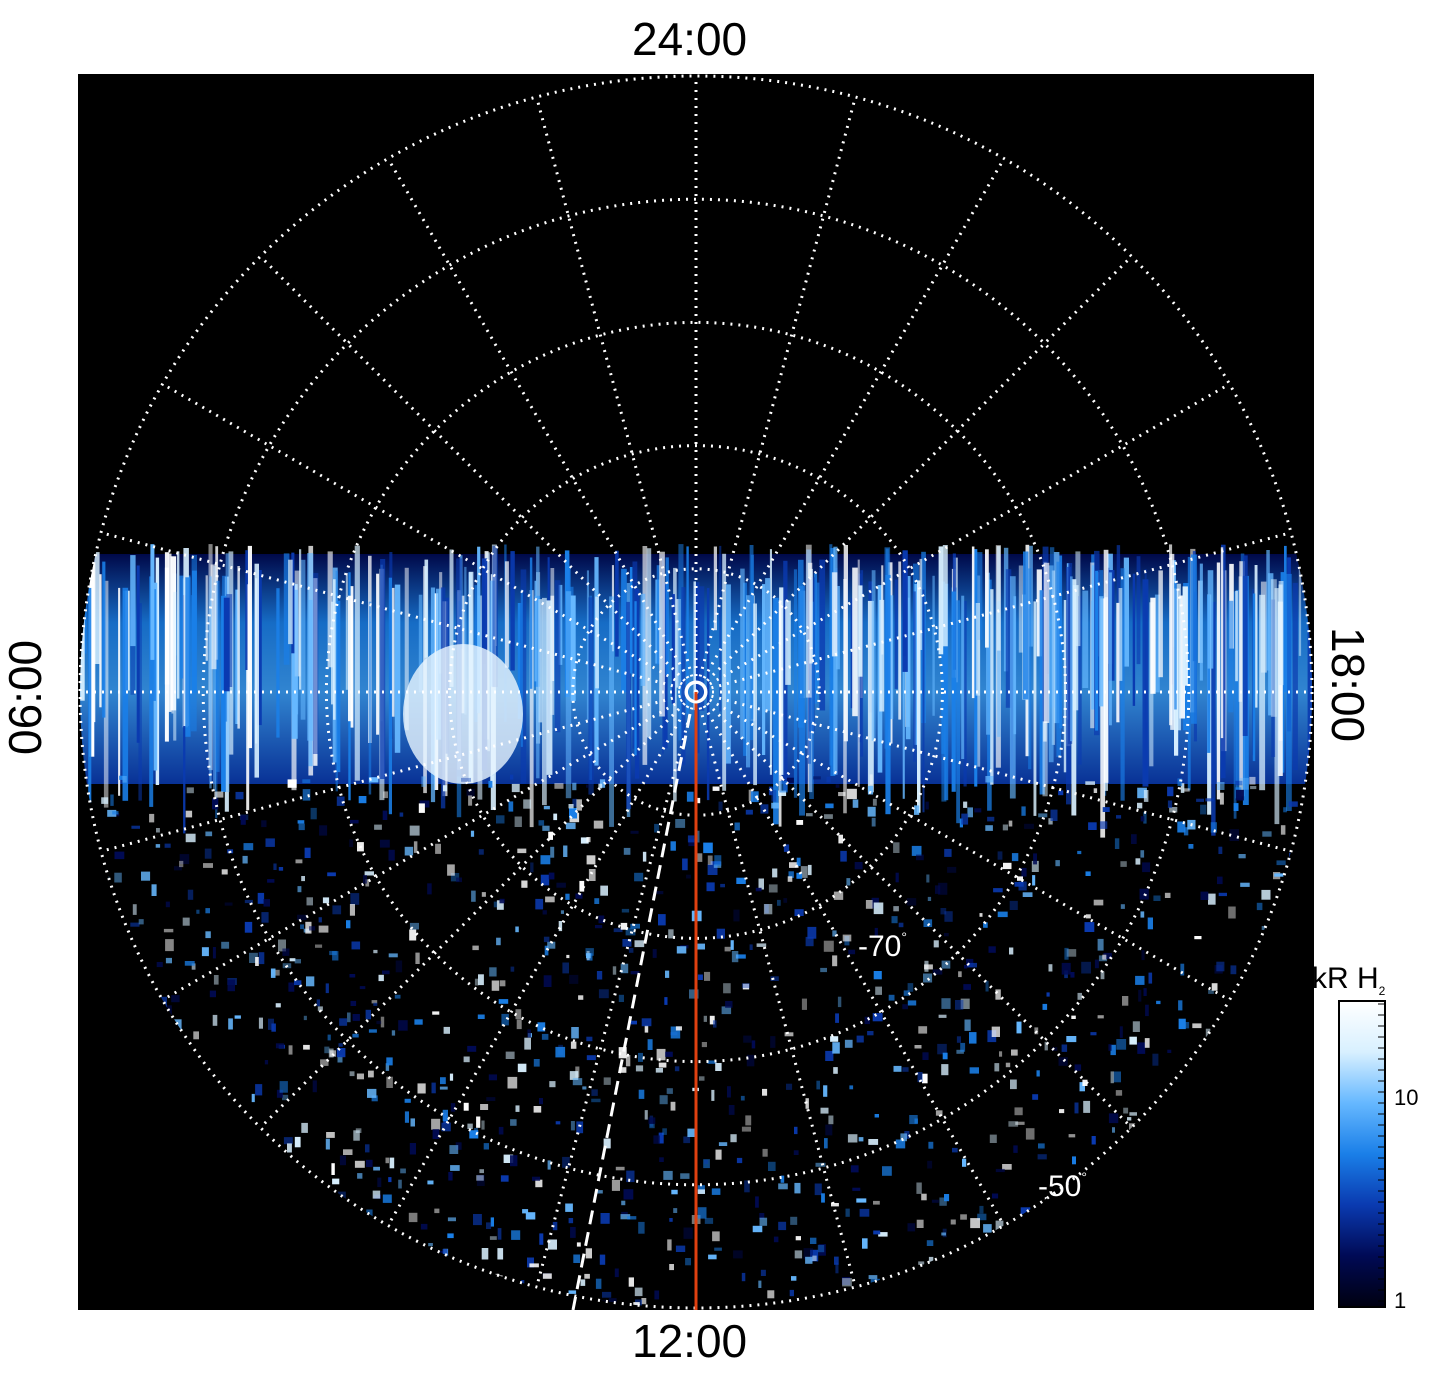 The image size is (1447, 1384). Describe the element at coordinates (1362, 1154) in the screenshot. I see `colorbar-gradient` at that location.